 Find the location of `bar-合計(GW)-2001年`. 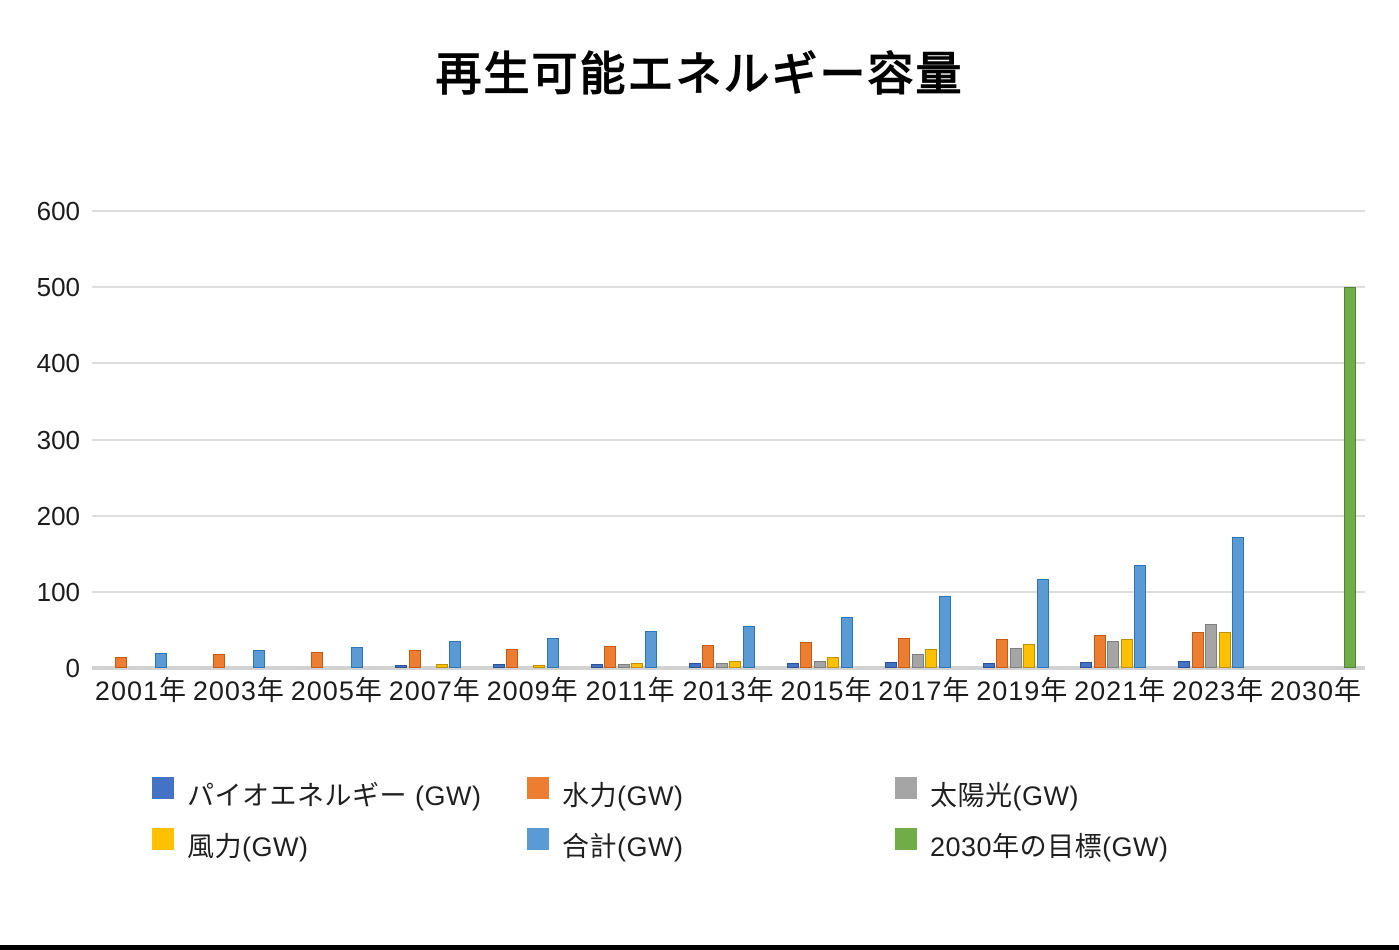

bar-合計(GW)-2001年 is located at coordinates (161, 660).